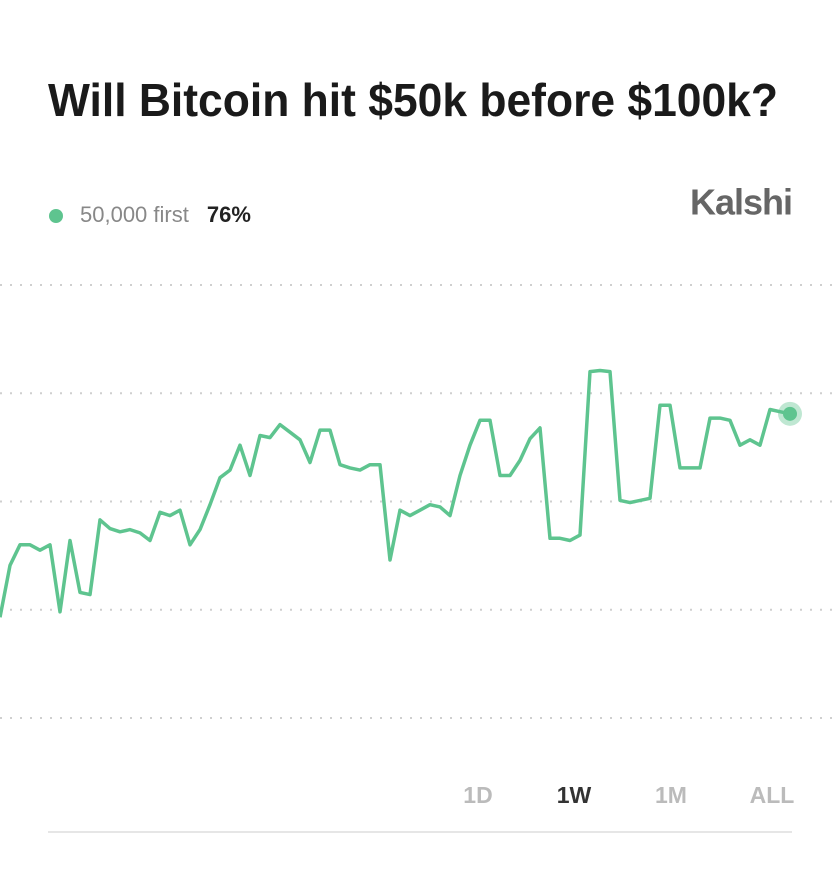 The image size is (840, 880). I want to click on title: Will Bitcoin hit $50k before $100k?, so click(413, 100).